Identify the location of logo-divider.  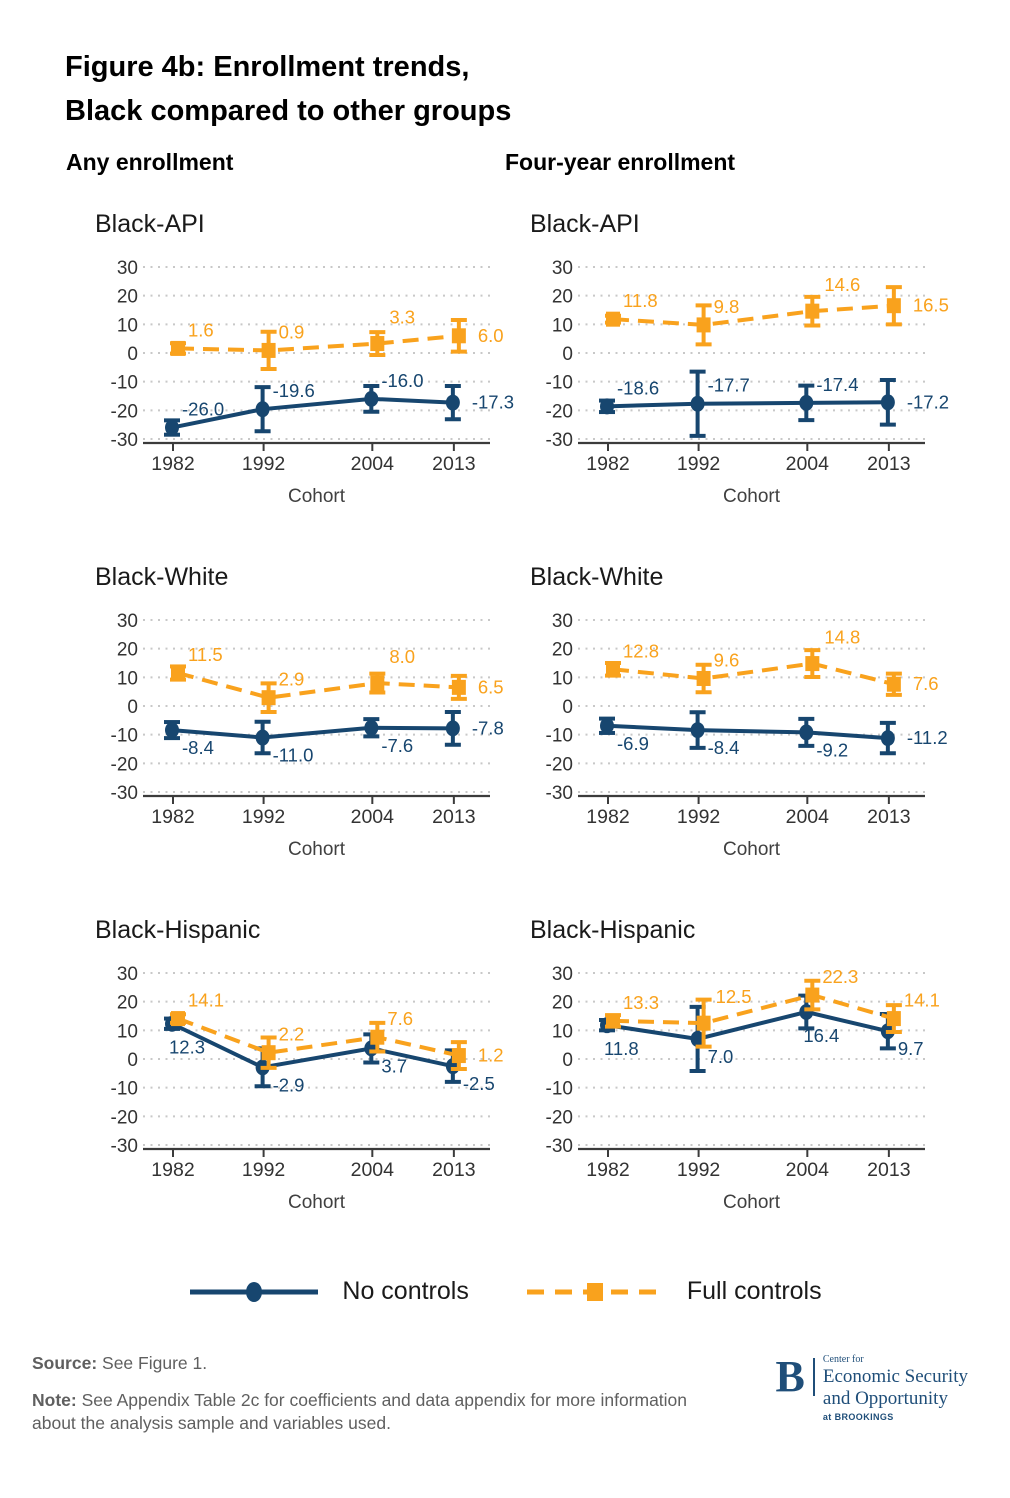
(813, 1377).